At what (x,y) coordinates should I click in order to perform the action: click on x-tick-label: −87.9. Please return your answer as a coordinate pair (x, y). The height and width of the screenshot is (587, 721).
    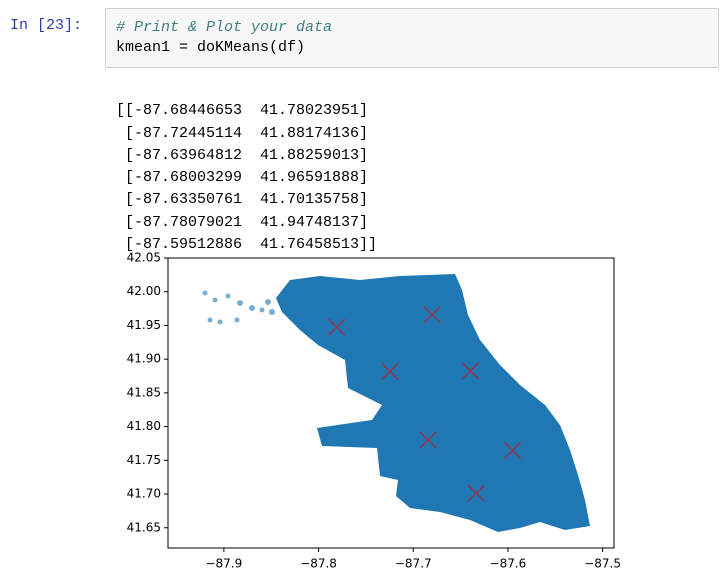
    Looking at the image, I should click on (223, 564).